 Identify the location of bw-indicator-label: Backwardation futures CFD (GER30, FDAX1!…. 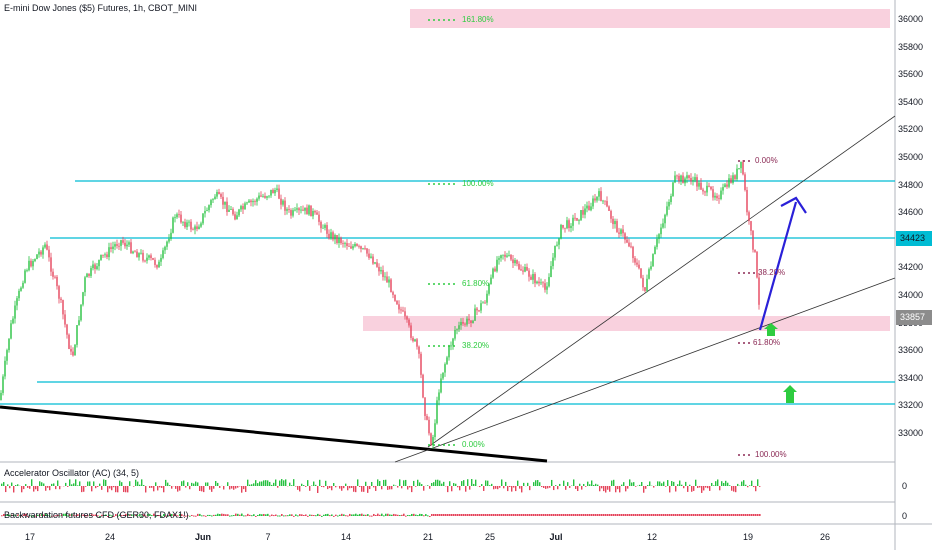
(96, 515).